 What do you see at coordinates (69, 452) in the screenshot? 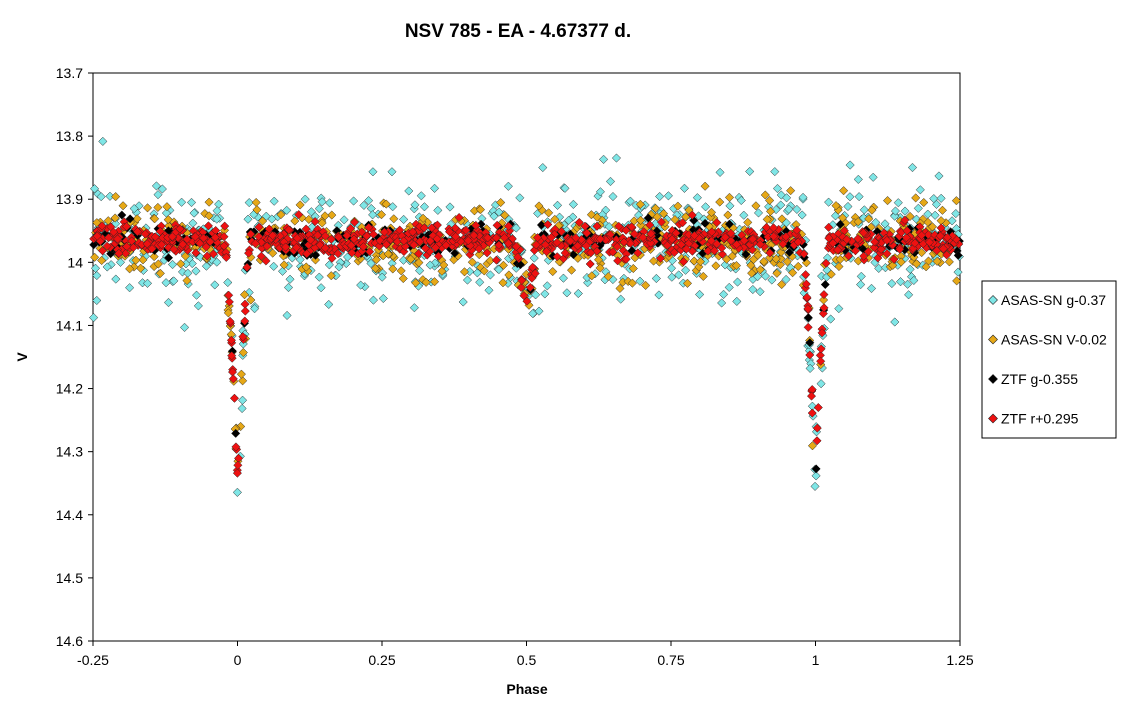
I see `y-tick-label: 14.3` at bounding box center [69, 452].